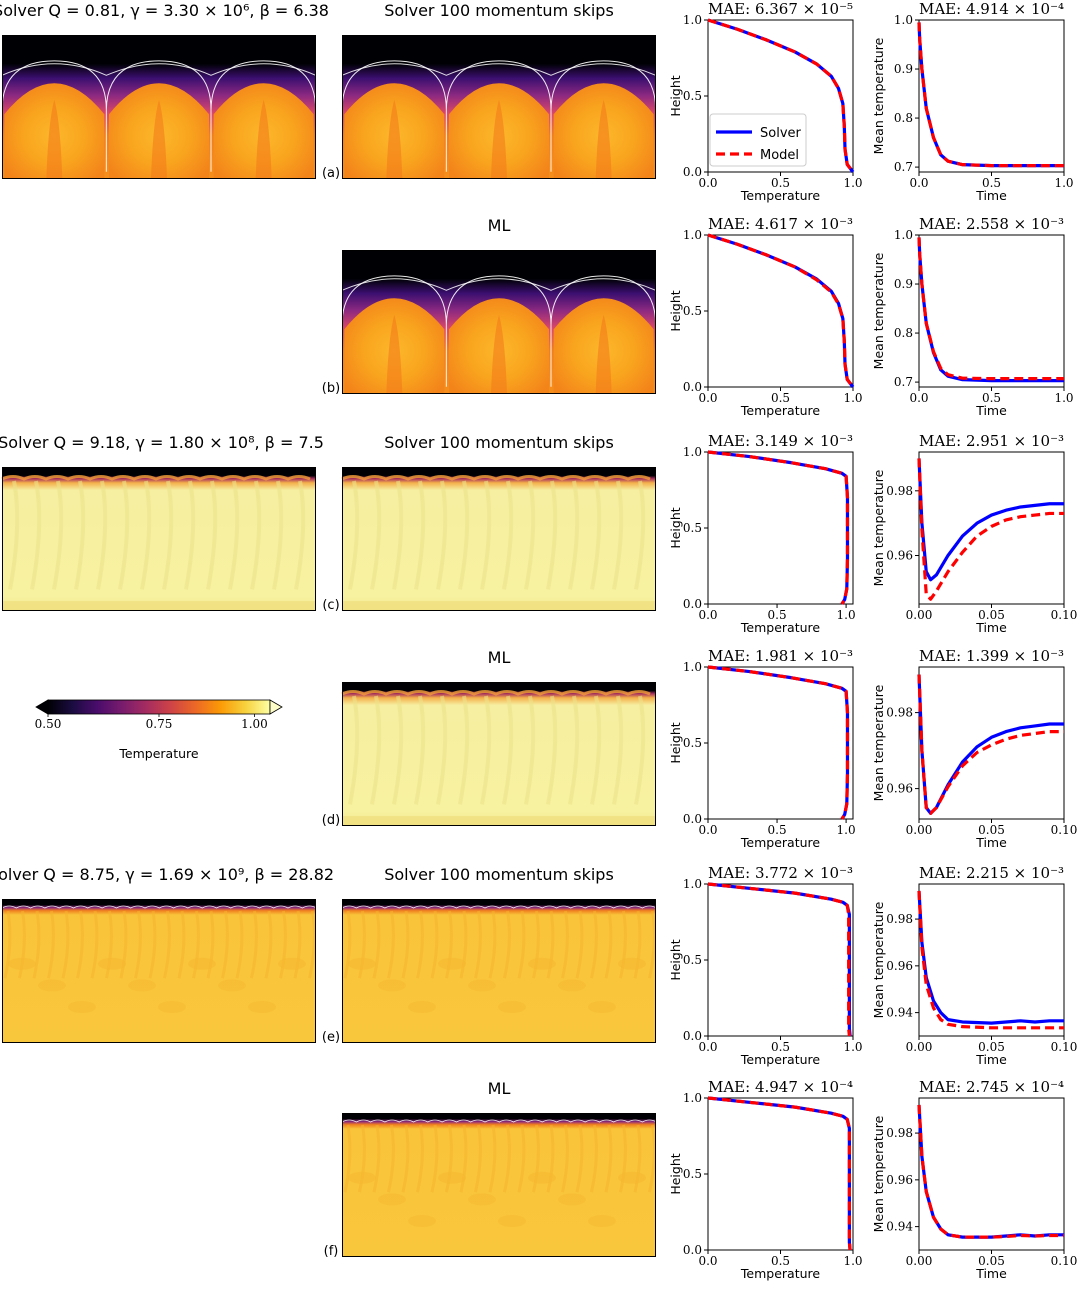  What do you see at coordinates (707, 1261) in the screenshot?
I see `x-tick-label: 0.0` at bounding box center [707, 1261].